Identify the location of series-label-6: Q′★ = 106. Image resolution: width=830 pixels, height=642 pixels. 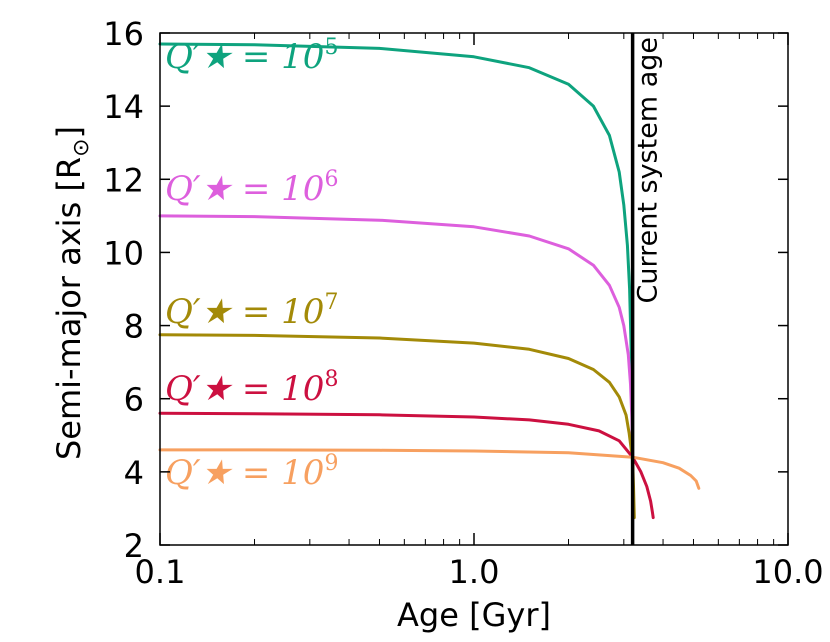
(251, 188).